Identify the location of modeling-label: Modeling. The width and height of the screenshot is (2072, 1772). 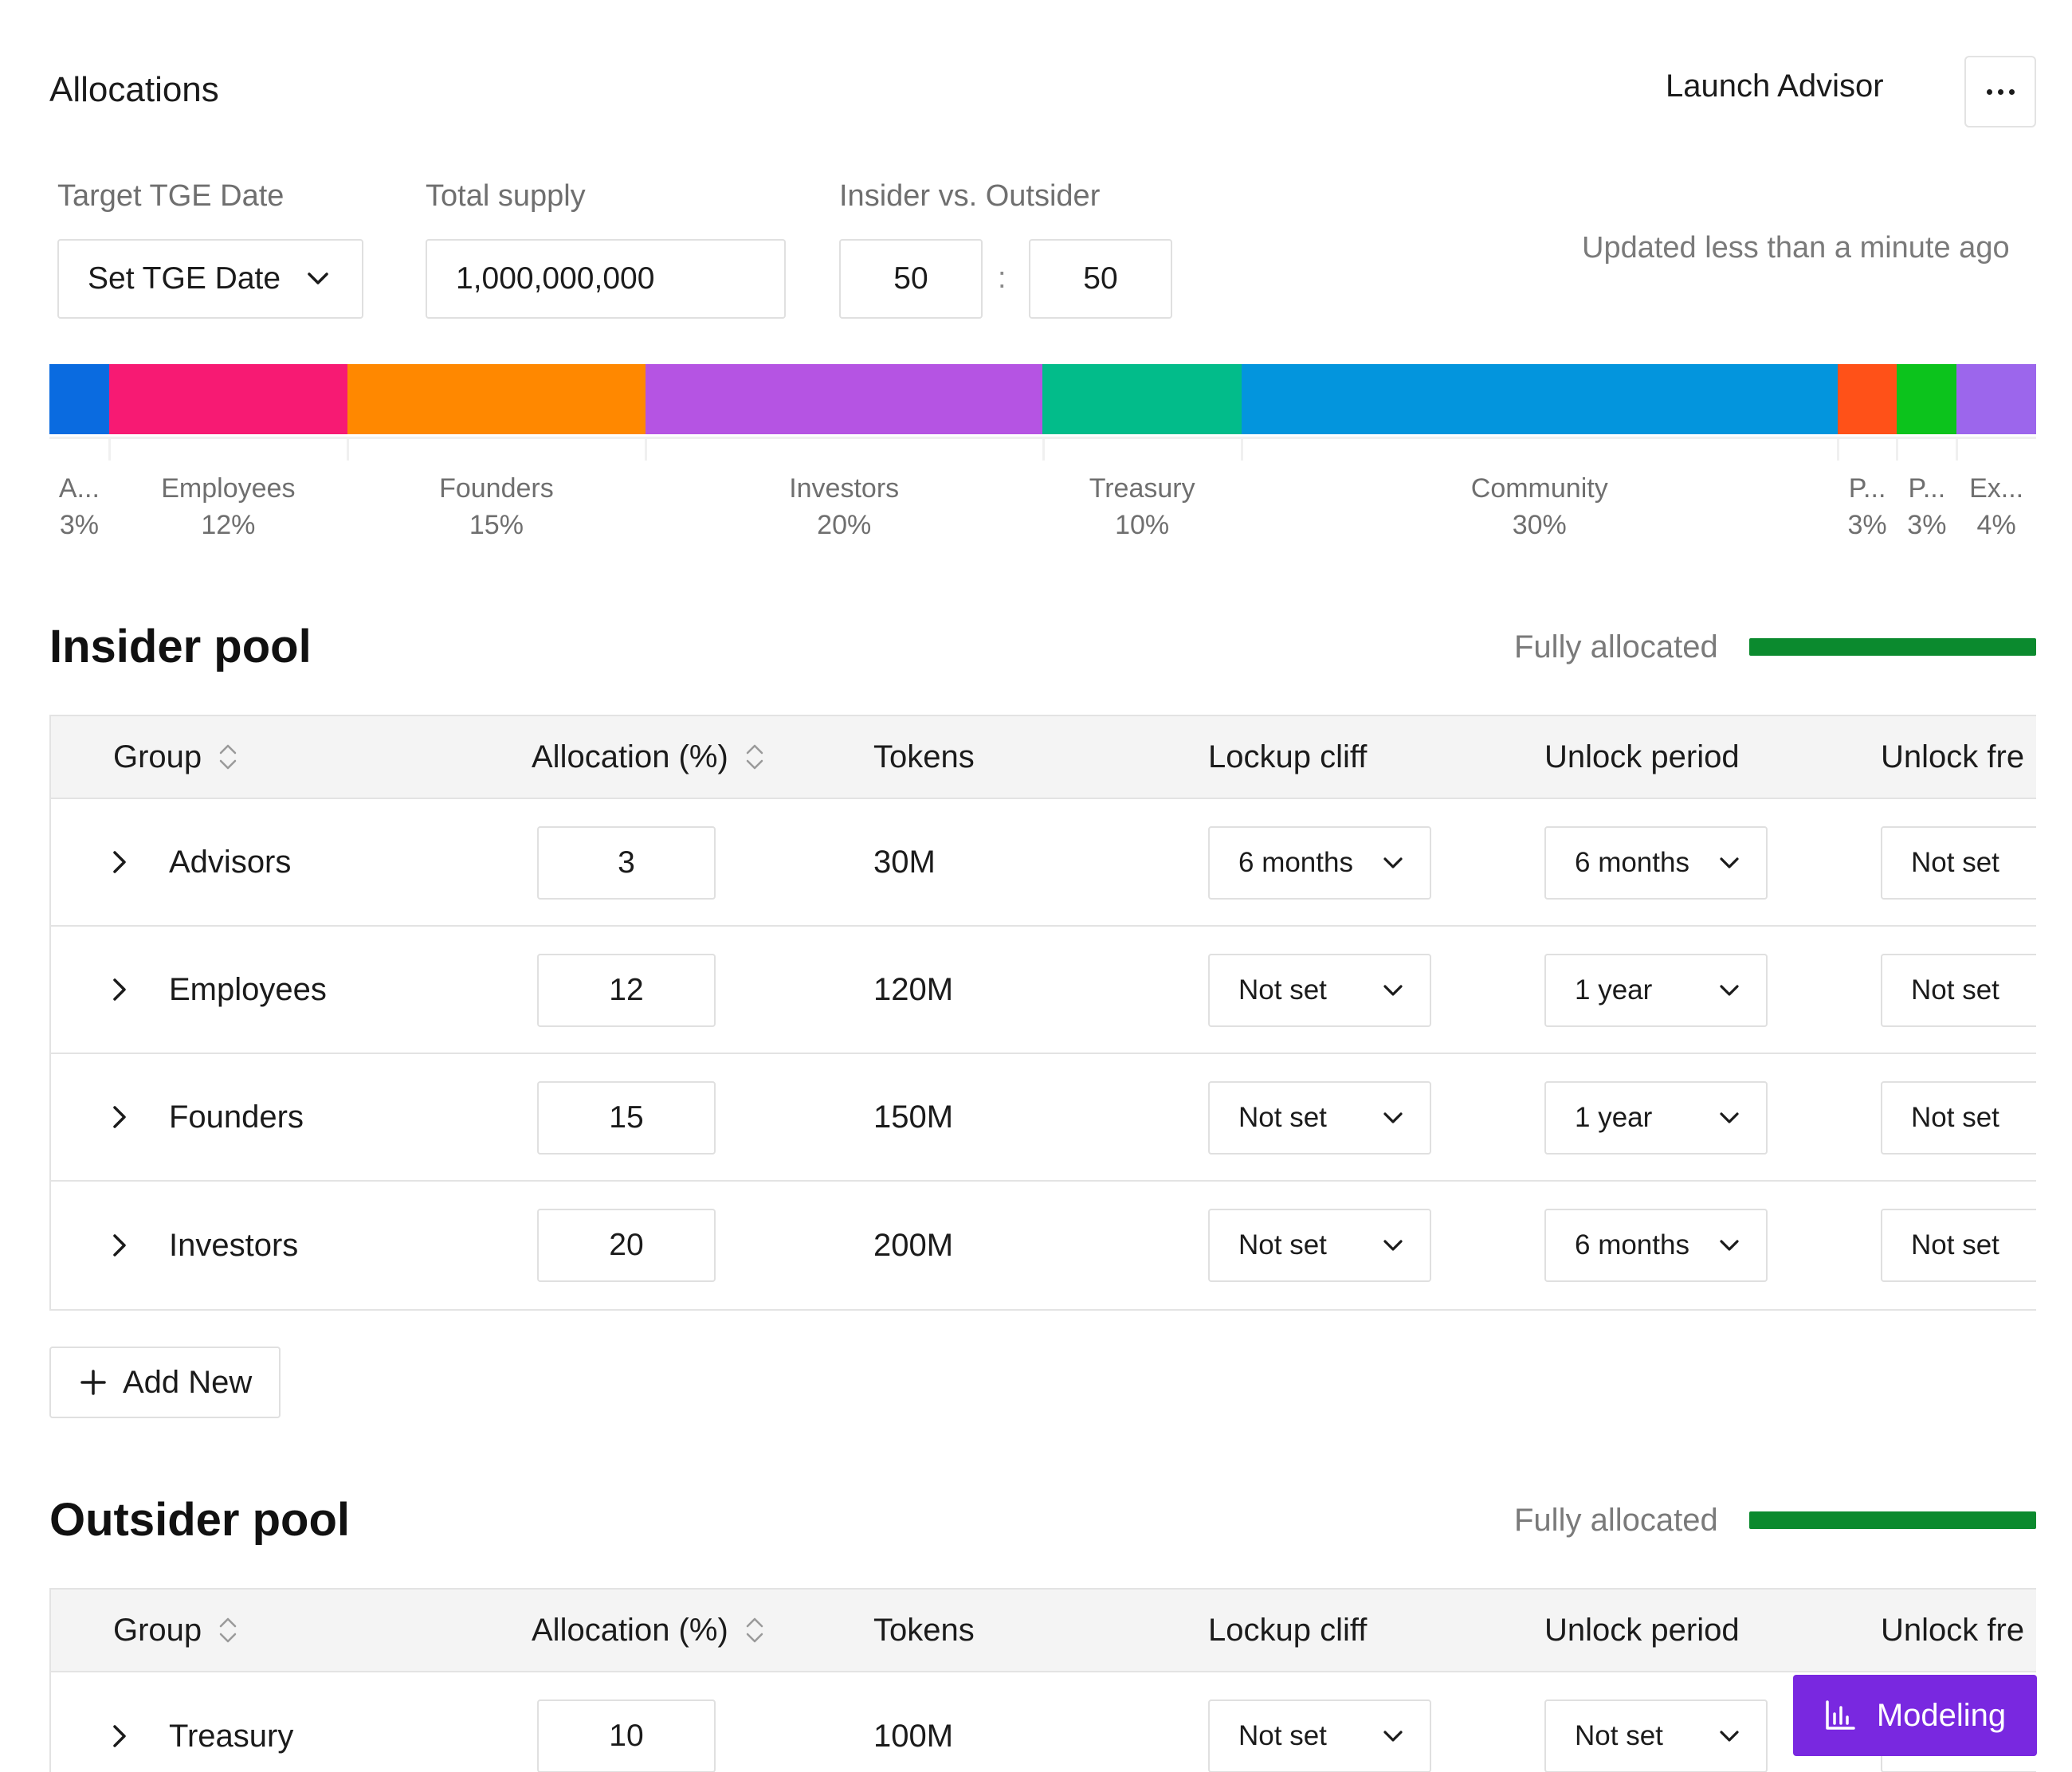
(1942, 1715).